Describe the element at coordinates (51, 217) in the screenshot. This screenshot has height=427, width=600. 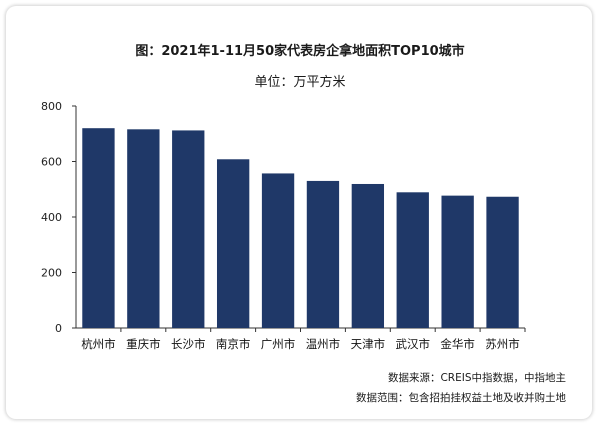
I see `y-tick-label: 400` at that location.